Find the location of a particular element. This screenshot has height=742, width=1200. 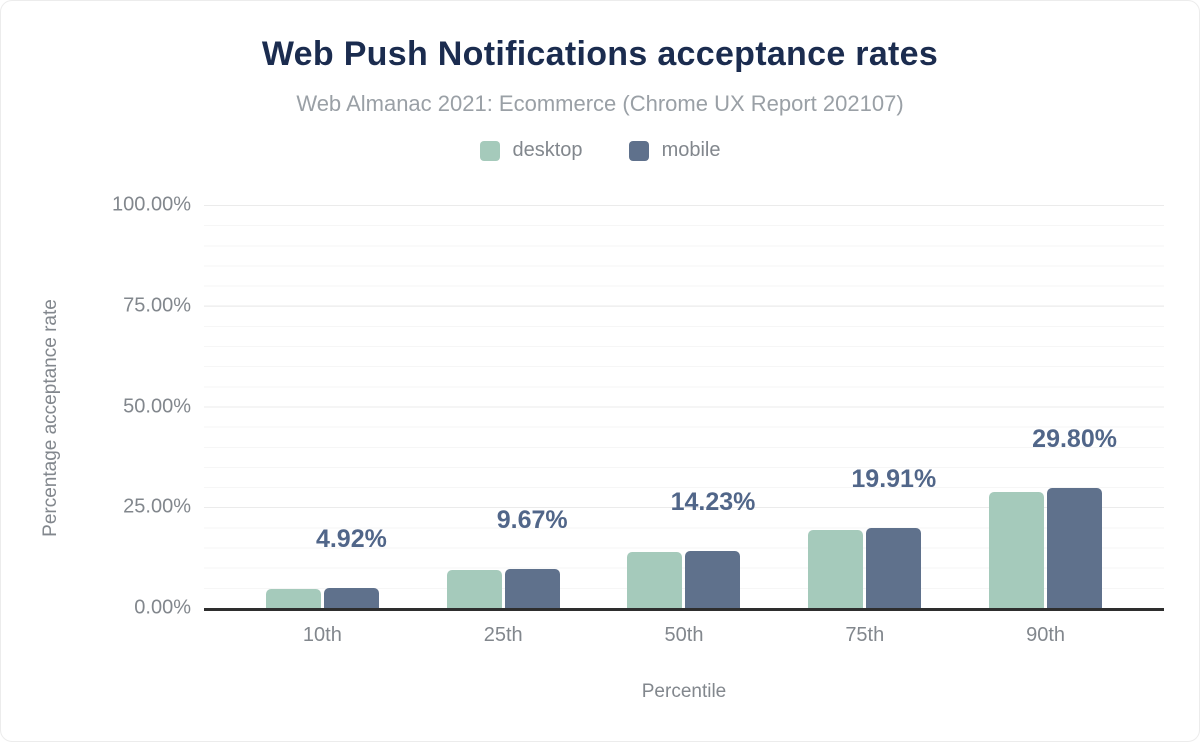

y-tick-label: 75.00% is located at coordinates (157, 305).